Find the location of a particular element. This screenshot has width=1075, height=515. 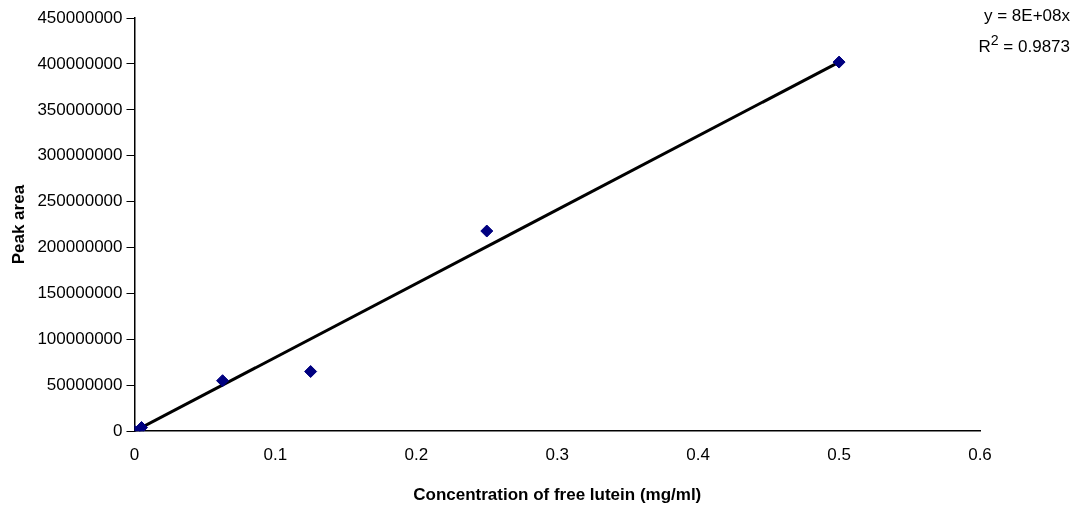

y-tick-label: 300000000 is located at coordinates (80, 155).